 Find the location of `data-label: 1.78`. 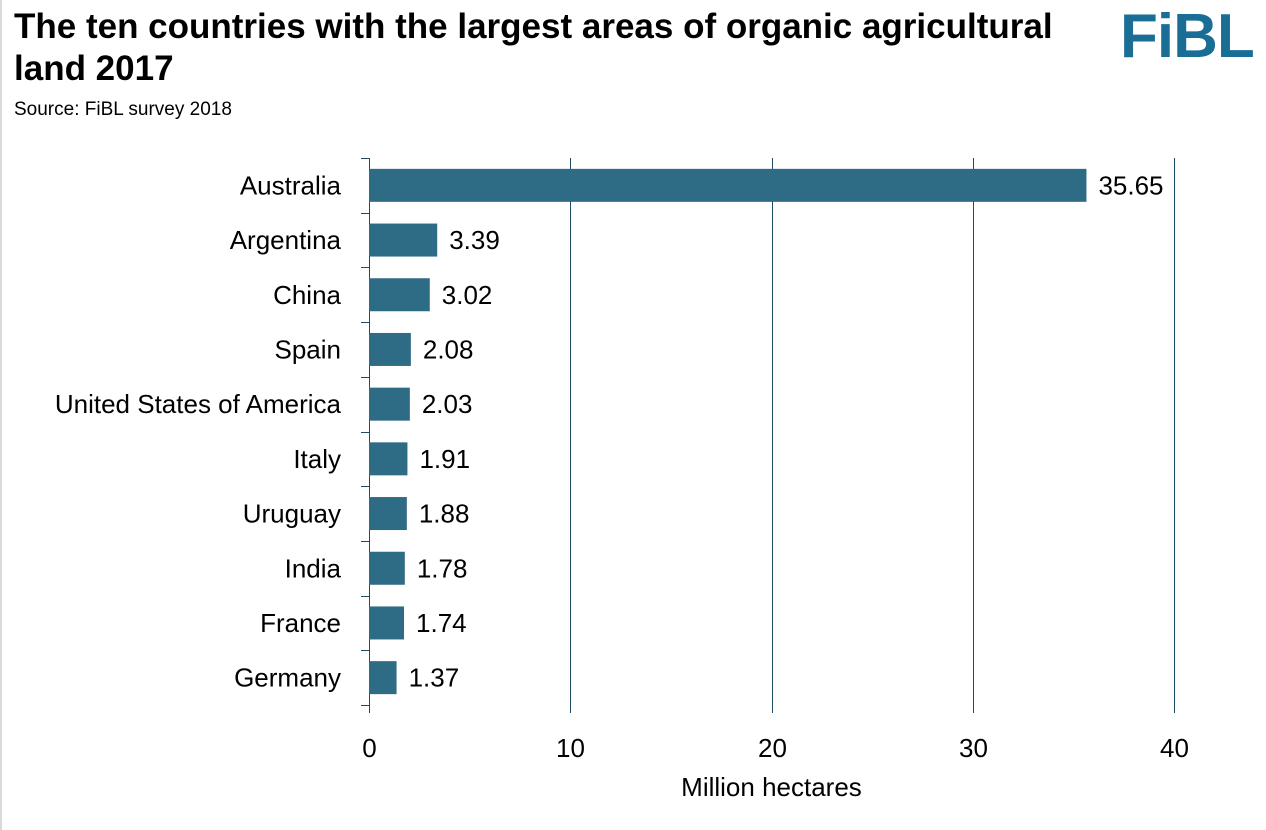

data-label: 1.78 is located at coordinates (442, 568).